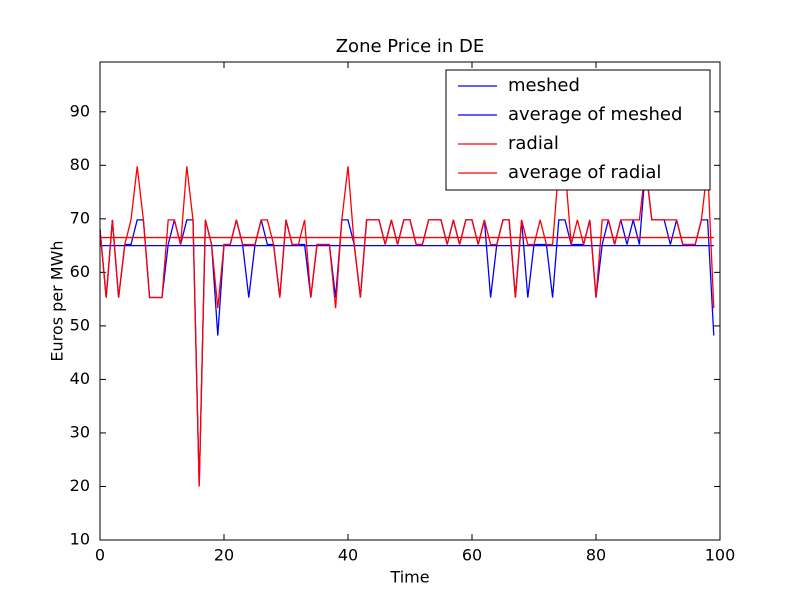 This screenshot has height=600, width=800. What do you see at coordinates (409, 577) in the screenshot?
I see `x-axis-label: Time` at bounding box center [409, 577].